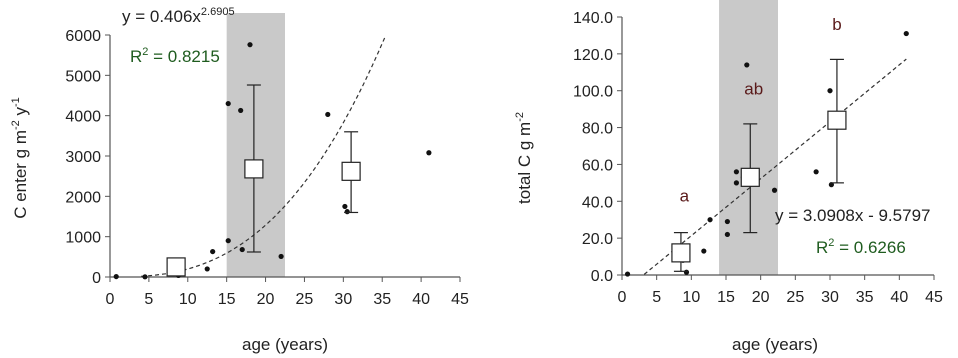  Describe the element at coordinates (597, 202) in the screenshot. I see `y-tick-label: 40.0` at that location.